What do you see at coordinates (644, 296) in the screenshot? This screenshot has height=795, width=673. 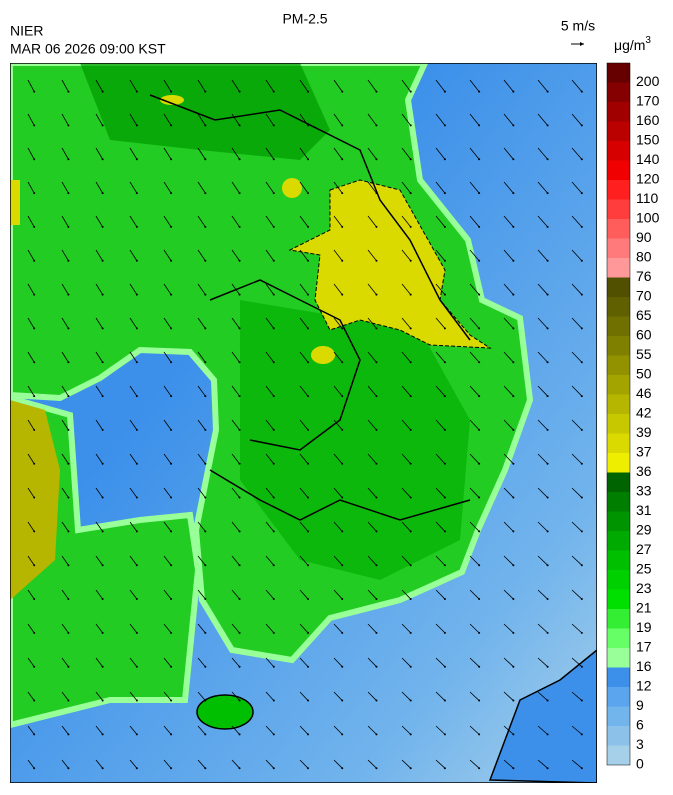 I see `colorbar-label: 70` at bounding box center [644, 296].